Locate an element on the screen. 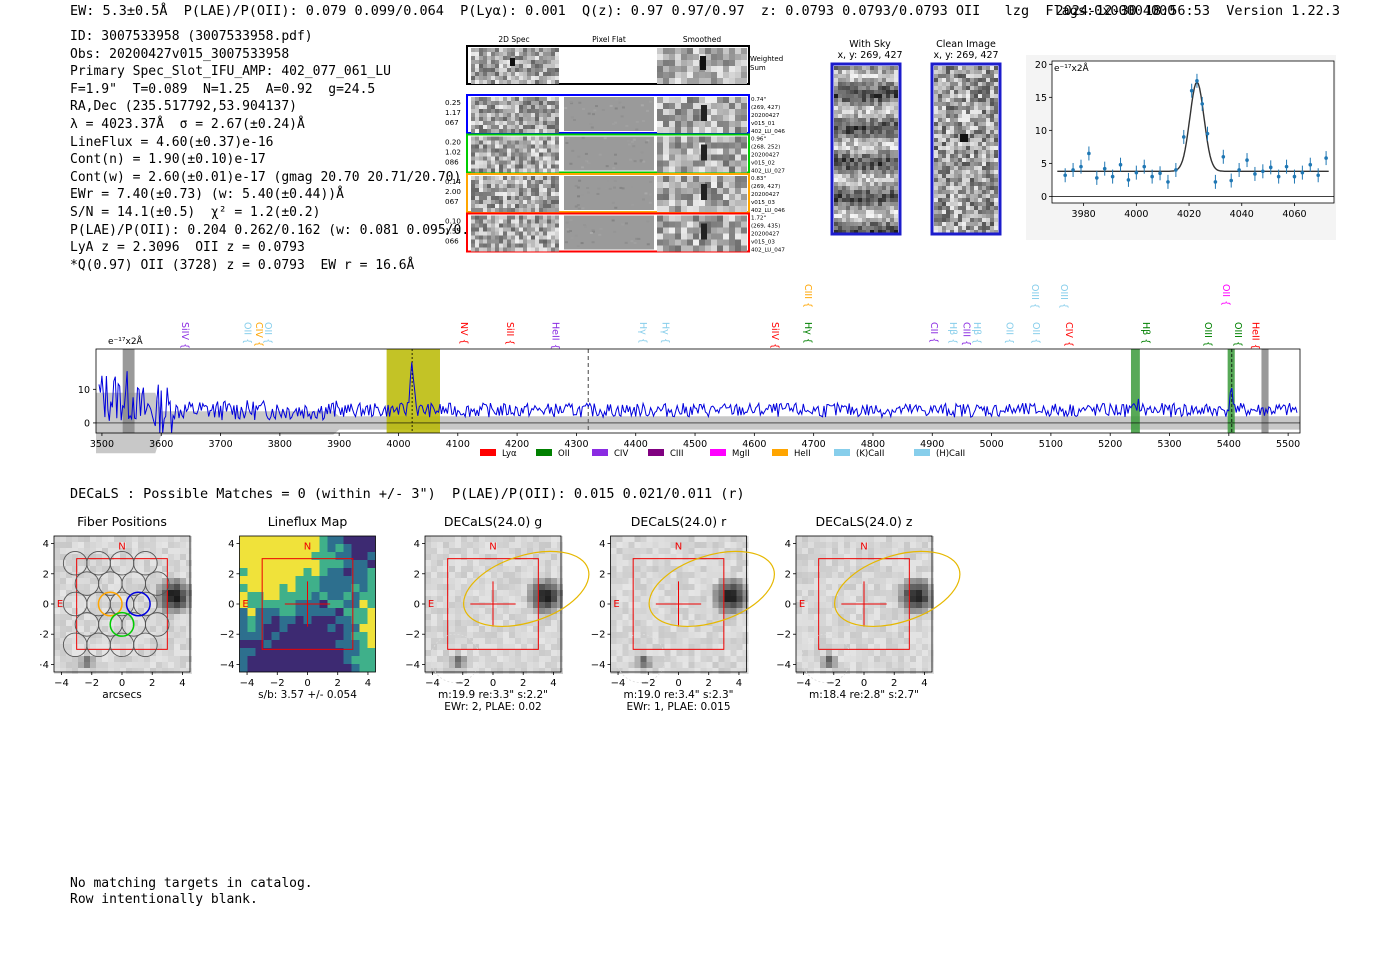  stamp-row-meta: 0.83" is located at coordinates (758, 179).